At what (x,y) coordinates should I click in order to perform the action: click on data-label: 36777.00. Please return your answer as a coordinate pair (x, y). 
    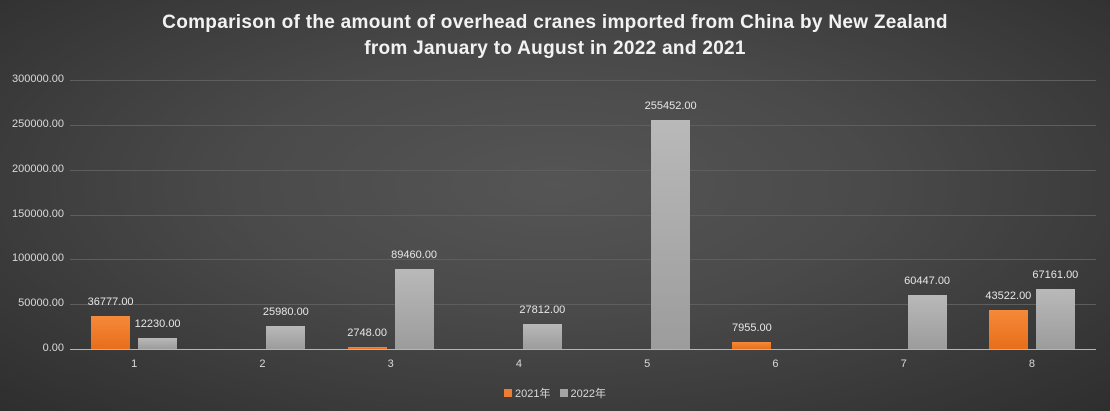
    Looking at the image, I should click on (110, 302).